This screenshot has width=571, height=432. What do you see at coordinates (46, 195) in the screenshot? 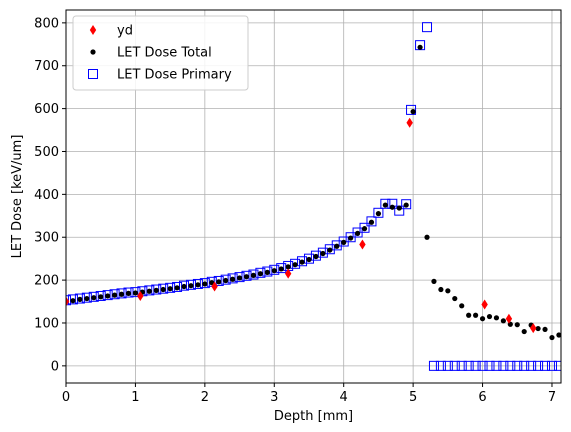
I see `y-tick-label: 400` at bounding box center [46, 195].